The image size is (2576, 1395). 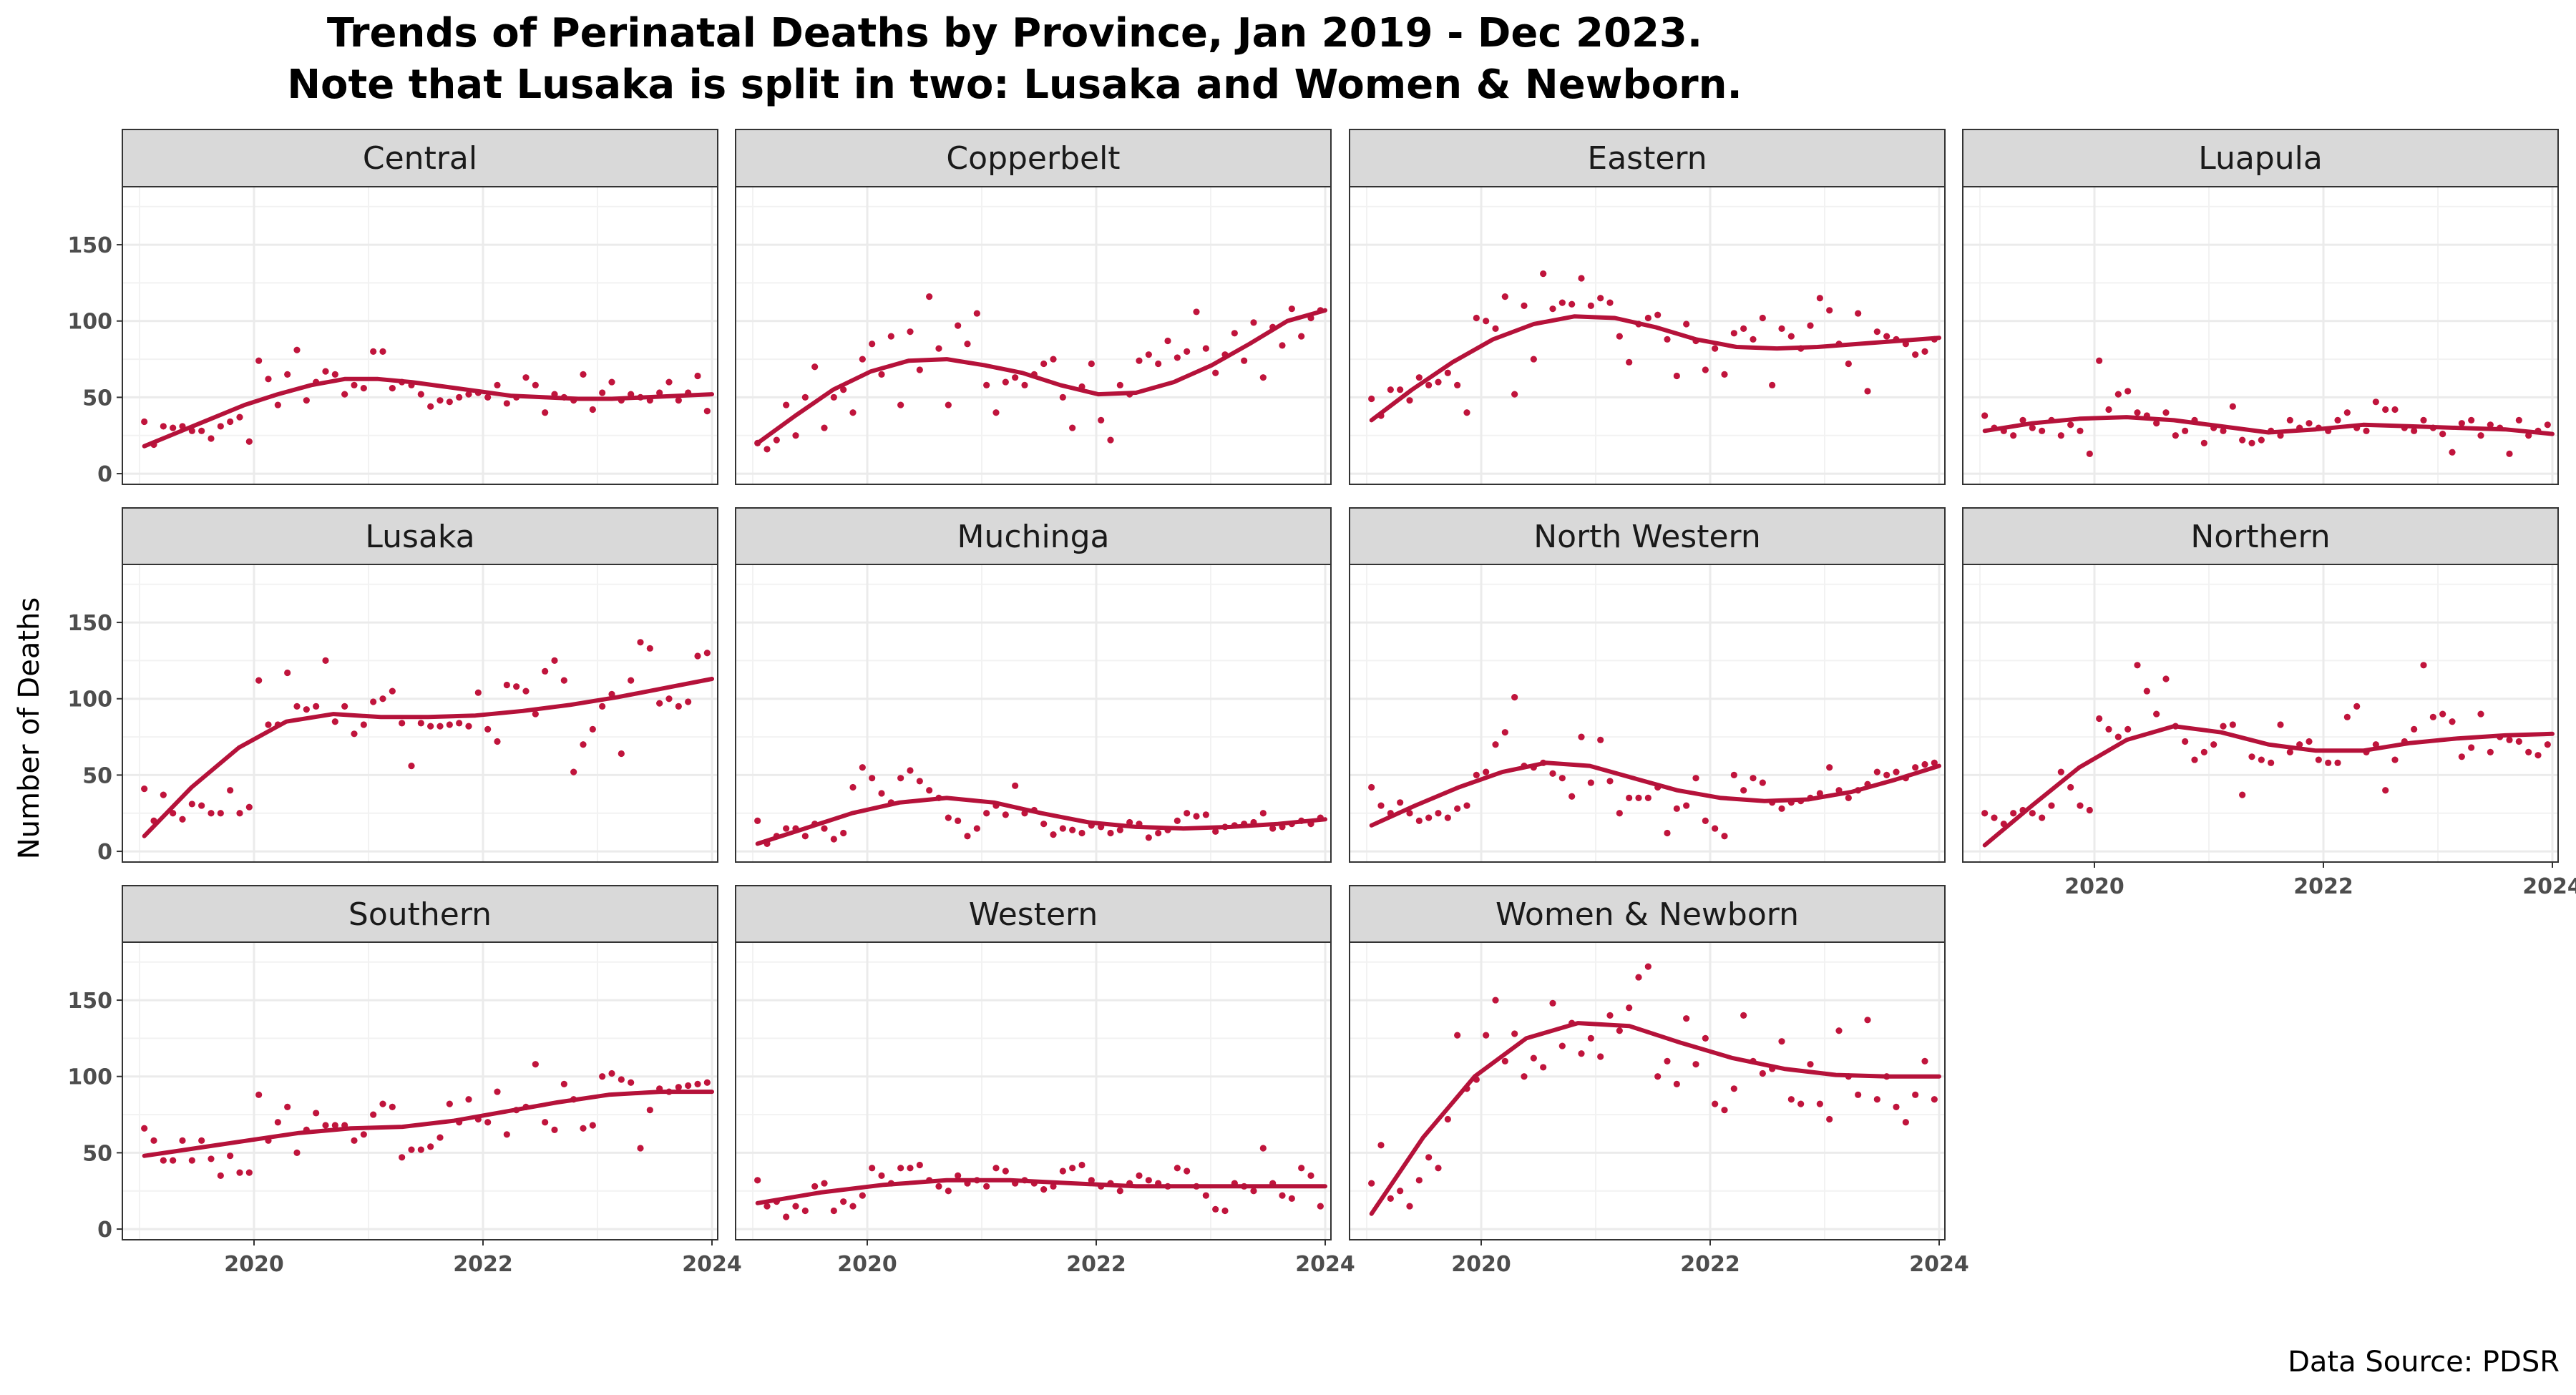 What do you see at coordinates (1655, 1118) in the screenshot?
I see `trend-line-women-and-newborn` at bounding box center [1655, 1118].